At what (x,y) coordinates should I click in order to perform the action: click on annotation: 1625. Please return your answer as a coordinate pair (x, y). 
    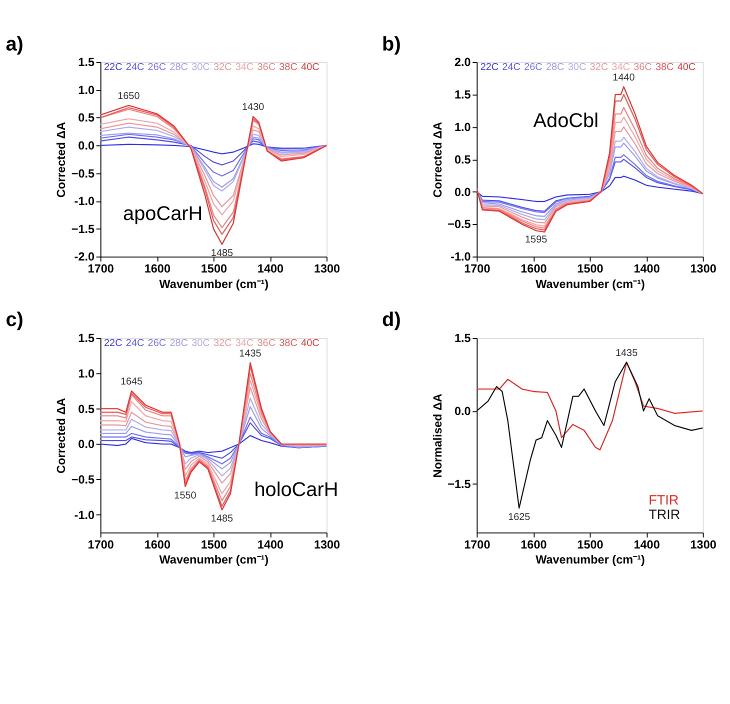
    Looking at the image, I should click on (519, 517).